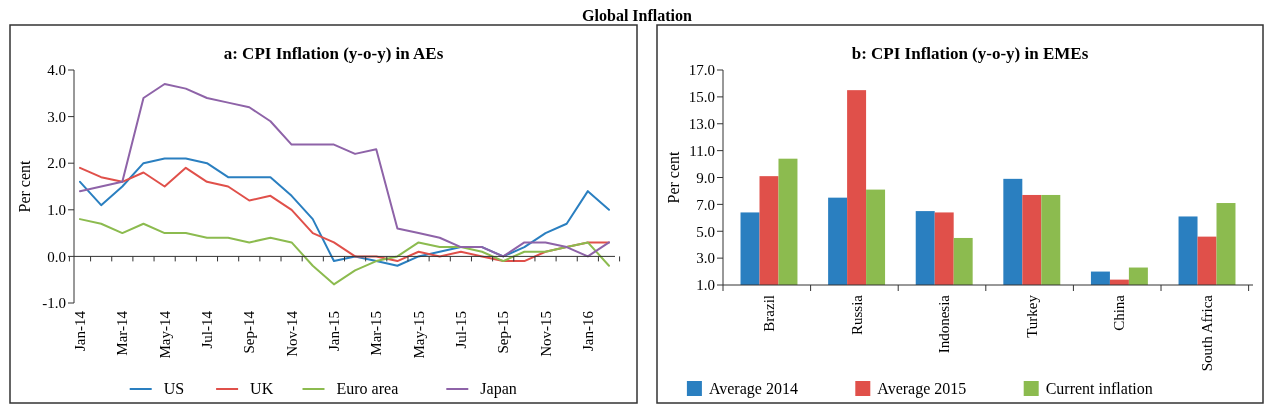 The width and height of the screenshot is (1274, 412). What do you see at coordinates (922, 389) in the screenshot?
I see `legend-label: Average 2015` at bounding box center [922, 389].